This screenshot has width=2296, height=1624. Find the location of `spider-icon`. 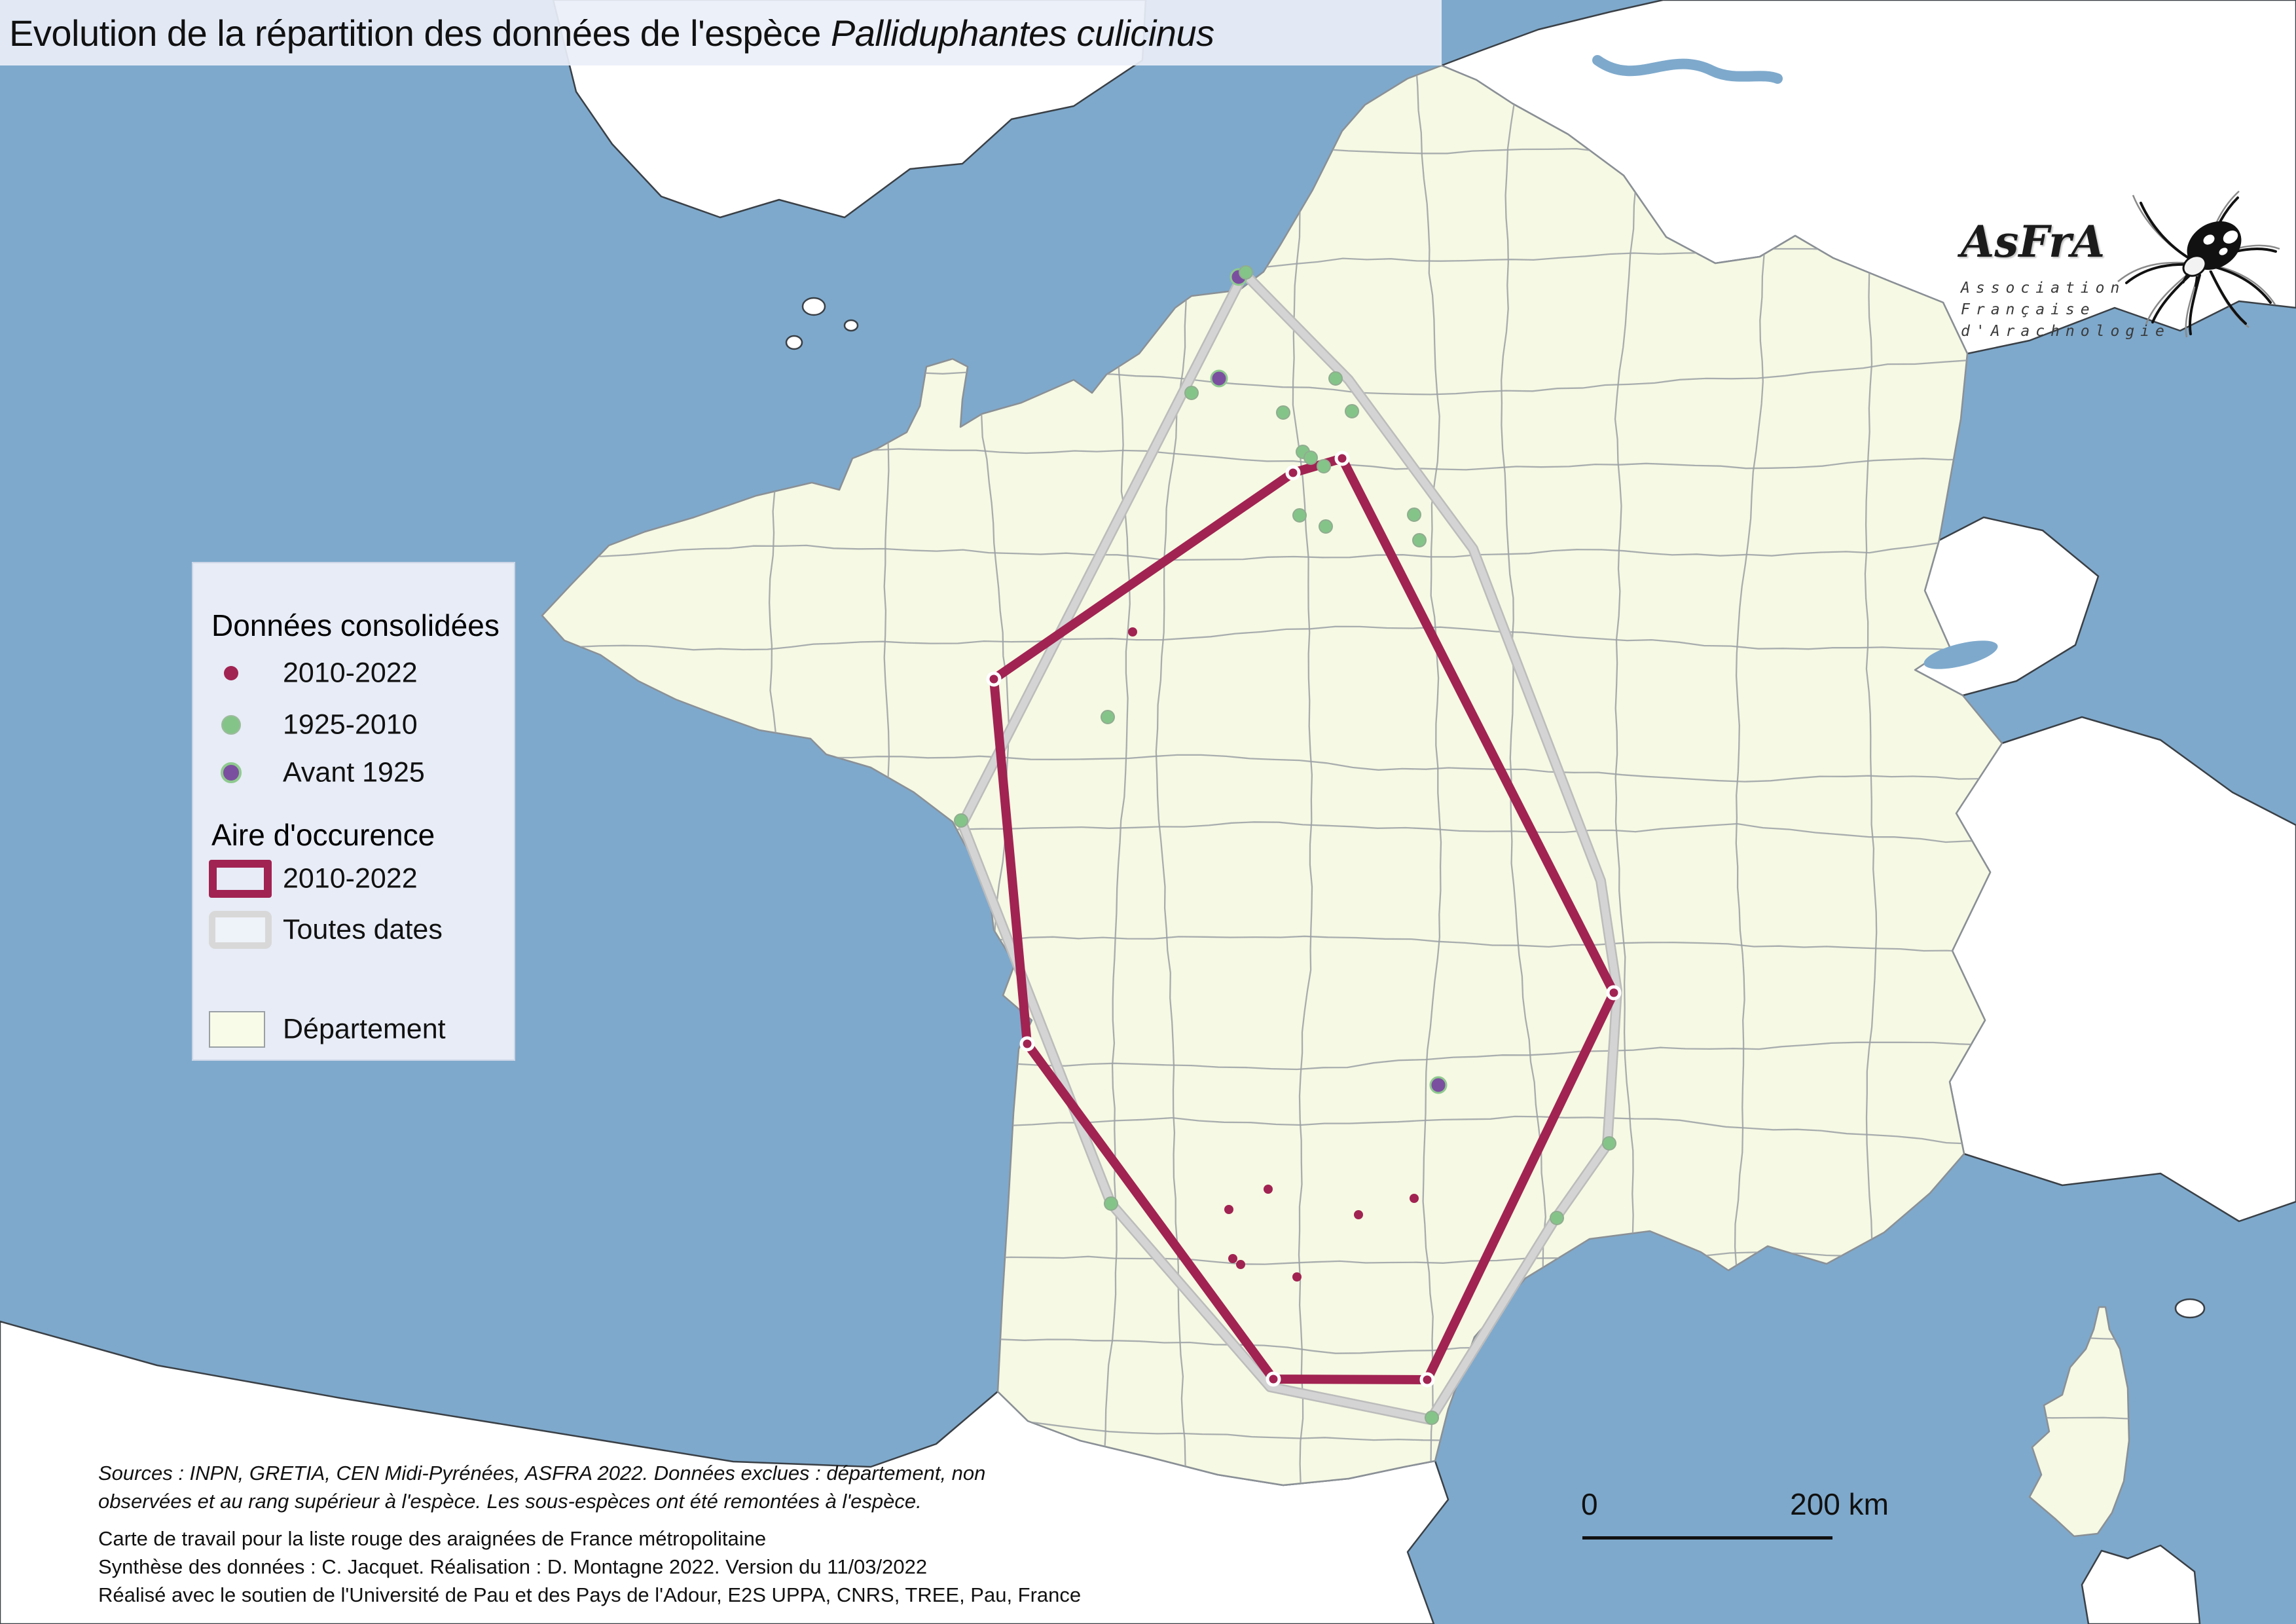

spider-icon is located at coordinates (2198, 264).